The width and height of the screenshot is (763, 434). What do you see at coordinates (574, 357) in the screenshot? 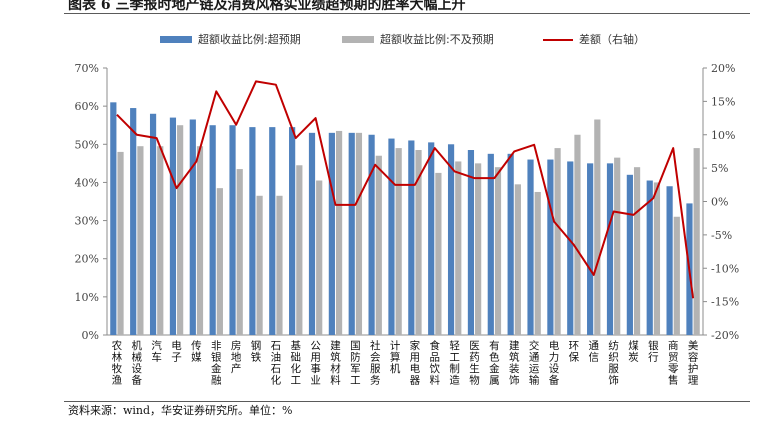
I see `category-label-char: 保` at bounding box center [574, 357].